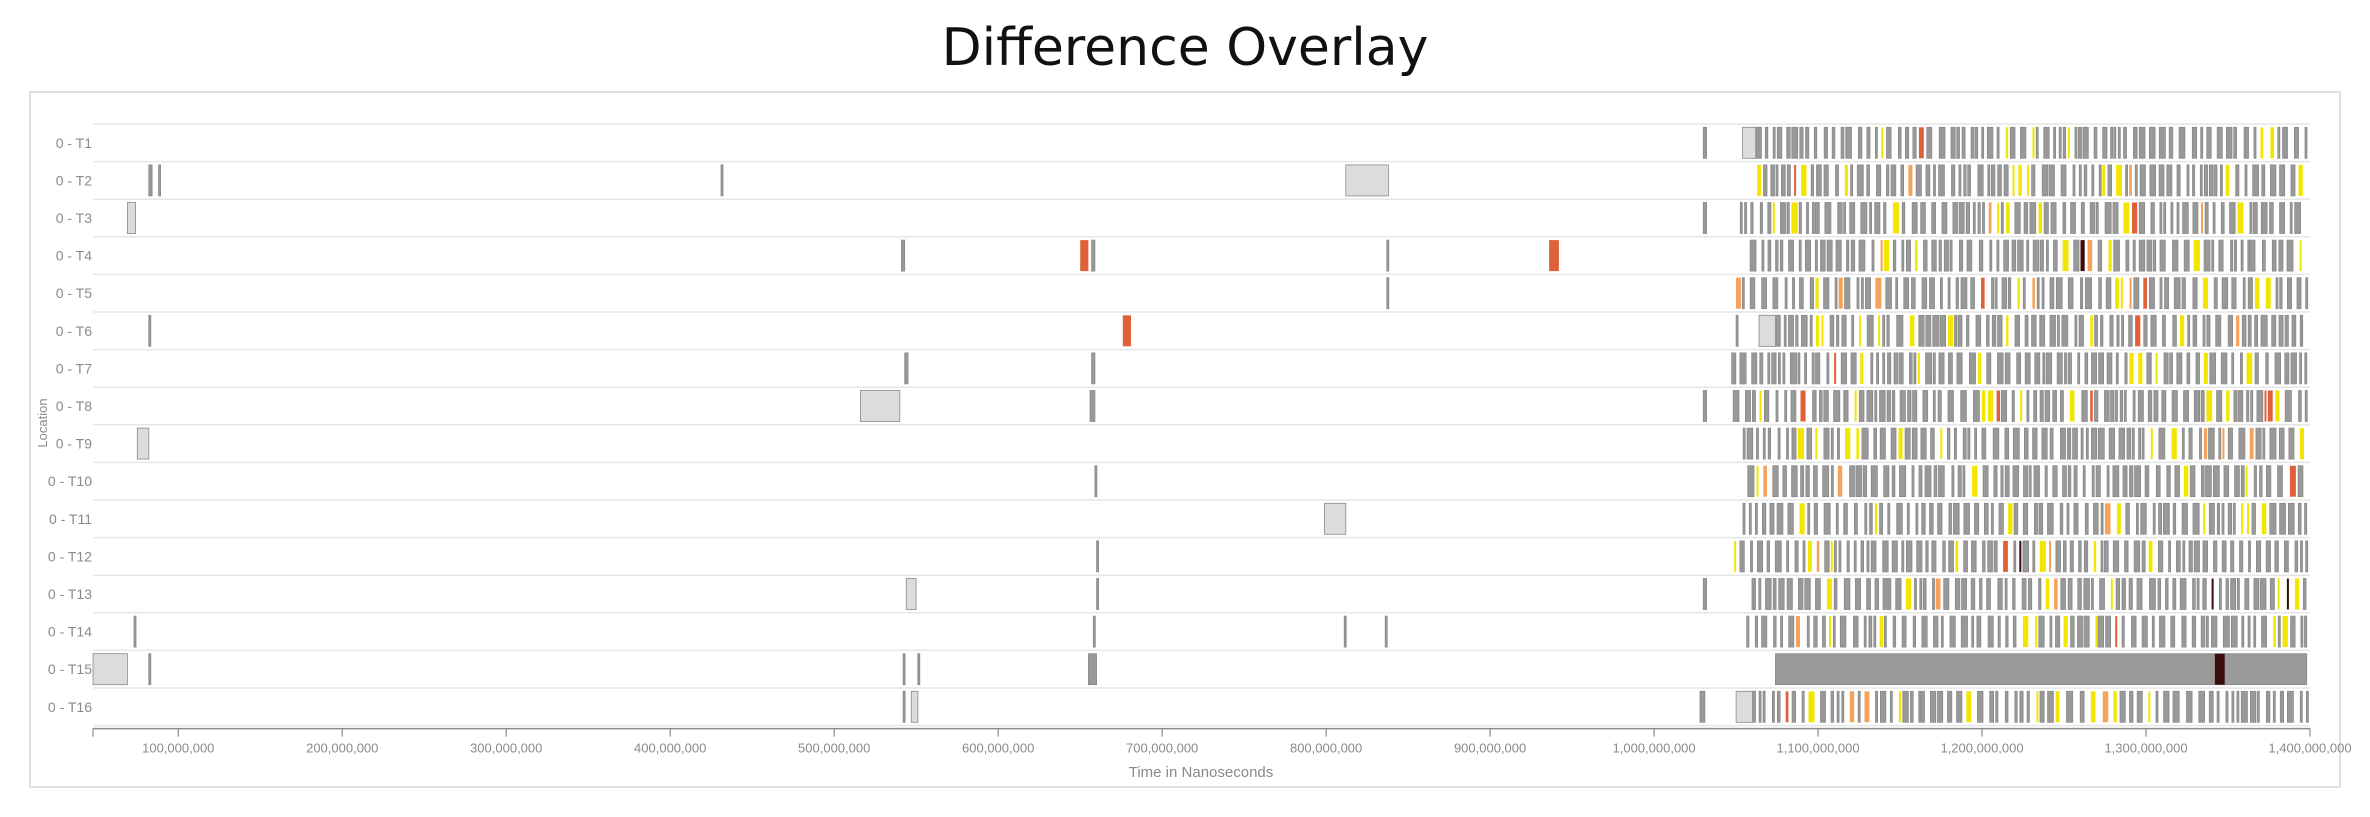 The height and width of the screenshot is (817, 2370). Describe the element at coordinates (70, 669) in the screenshot. I see `row-label: 0 - T15` at that location.